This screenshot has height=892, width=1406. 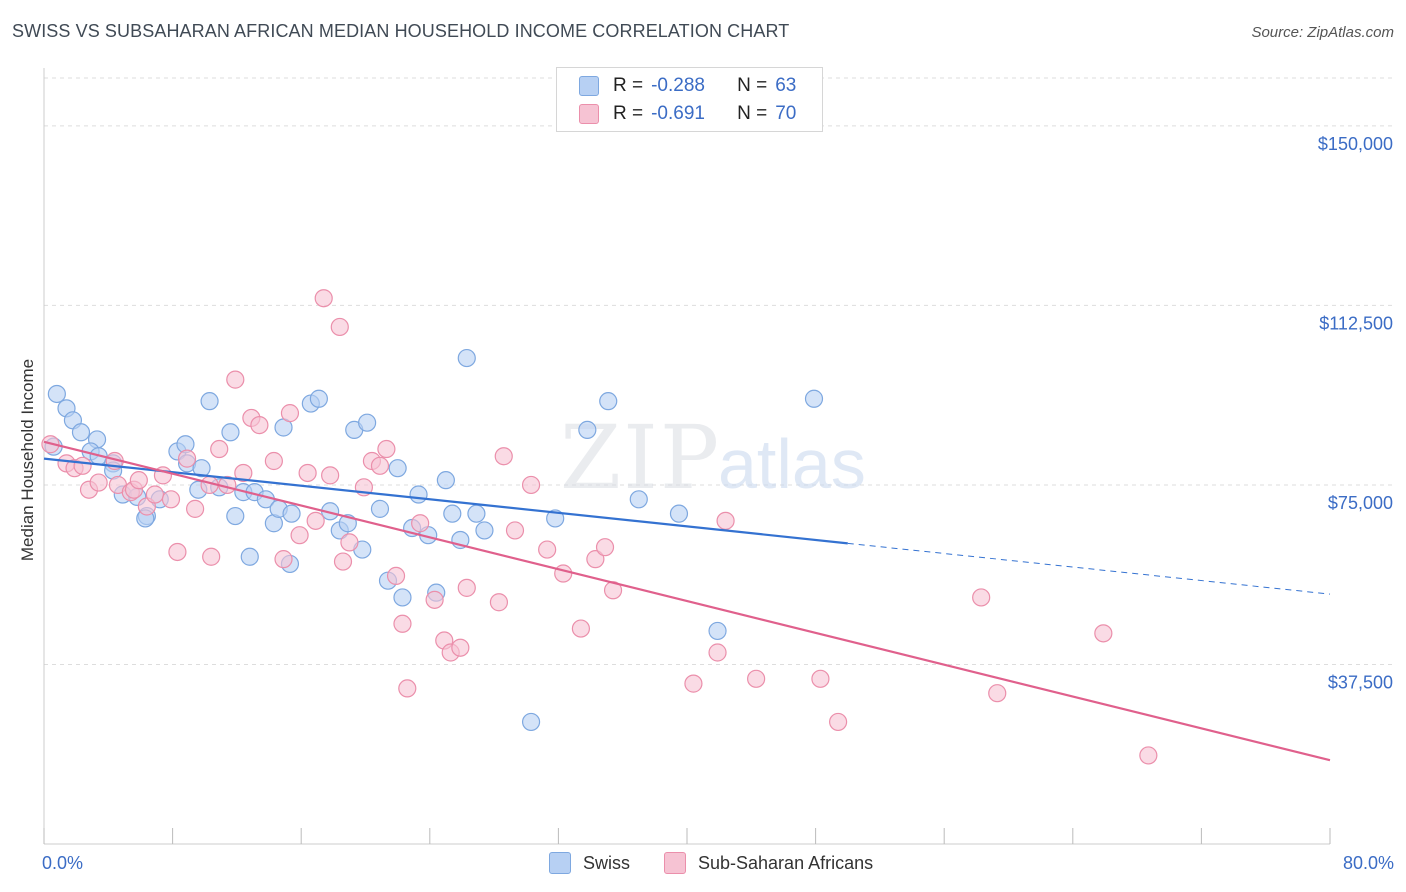 What do you see at coordinates (607, 862) in the screenshot?
I see `legend-label-swiss: Swiss` at bounding box center [607, 862].